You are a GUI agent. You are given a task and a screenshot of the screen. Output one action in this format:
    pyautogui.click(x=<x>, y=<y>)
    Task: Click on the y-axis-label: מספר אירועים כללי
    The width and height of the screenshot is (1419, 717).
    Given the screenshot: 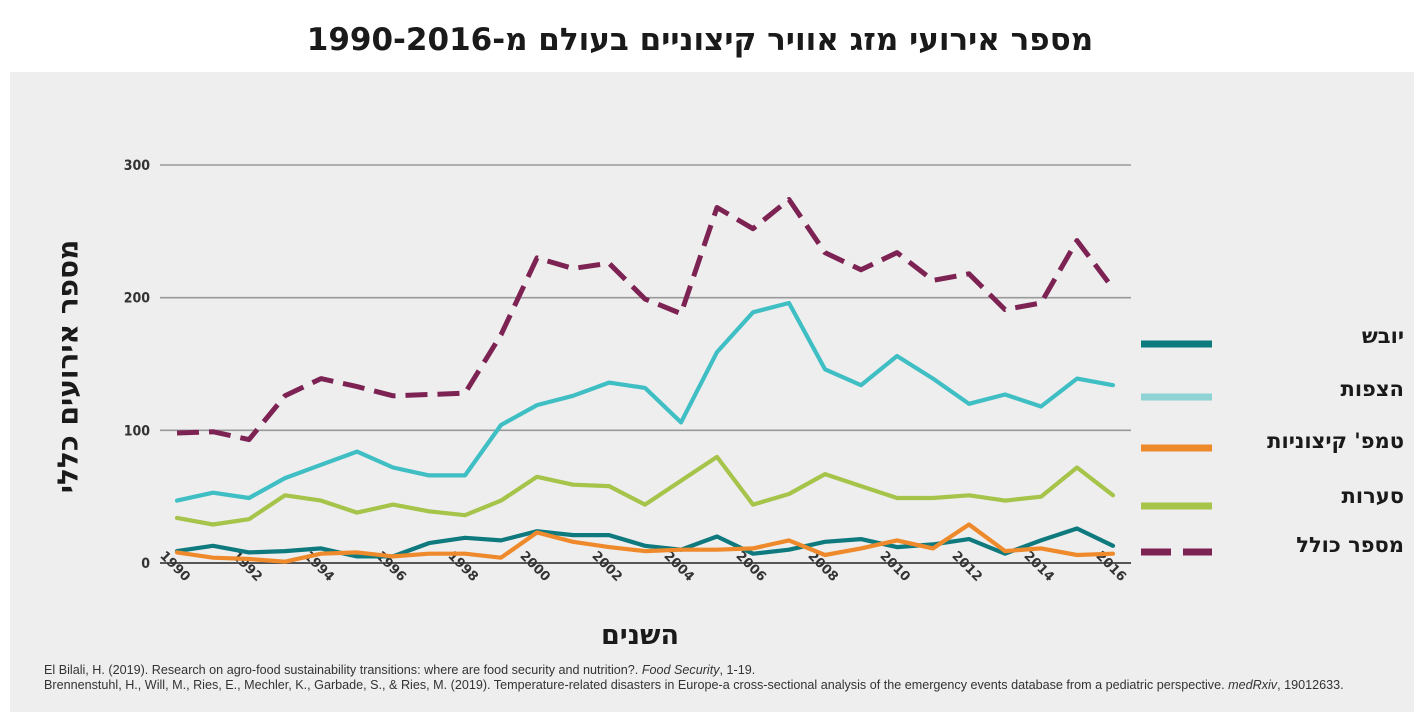 What is the action you would take?
    pyautogui.click(x=68, y=366)
    